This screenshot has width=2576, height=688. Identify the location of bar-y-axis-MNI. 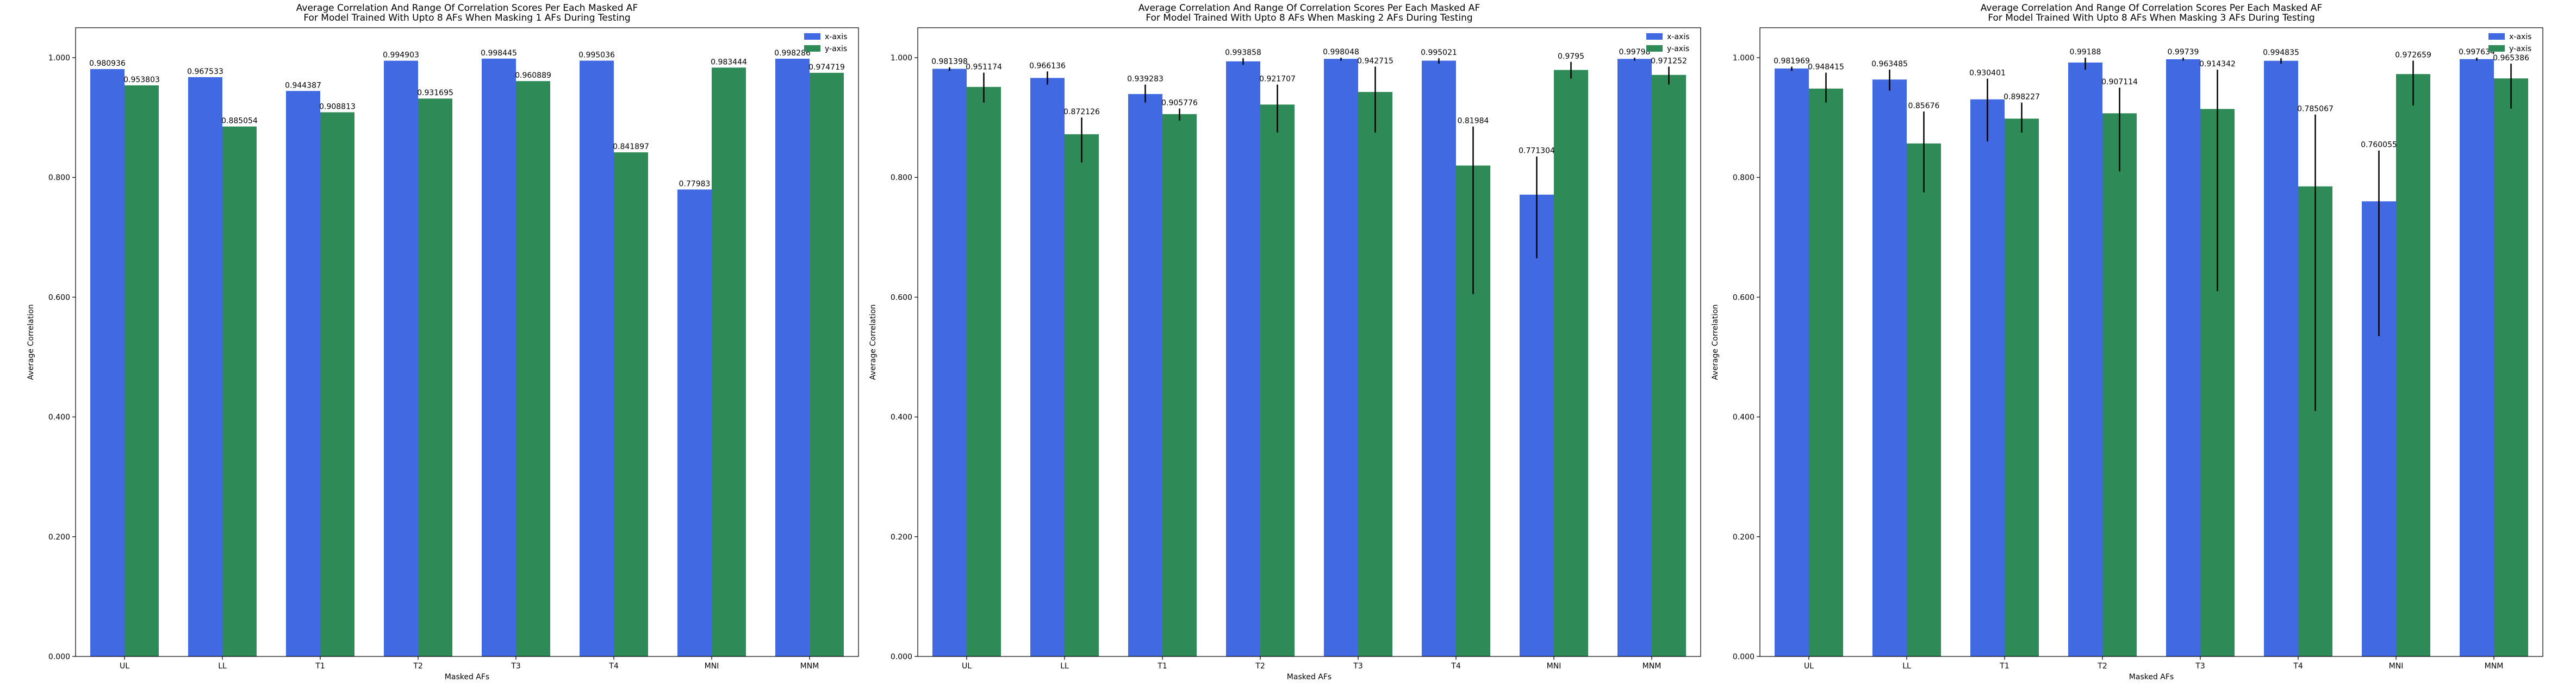
(2413, 365).